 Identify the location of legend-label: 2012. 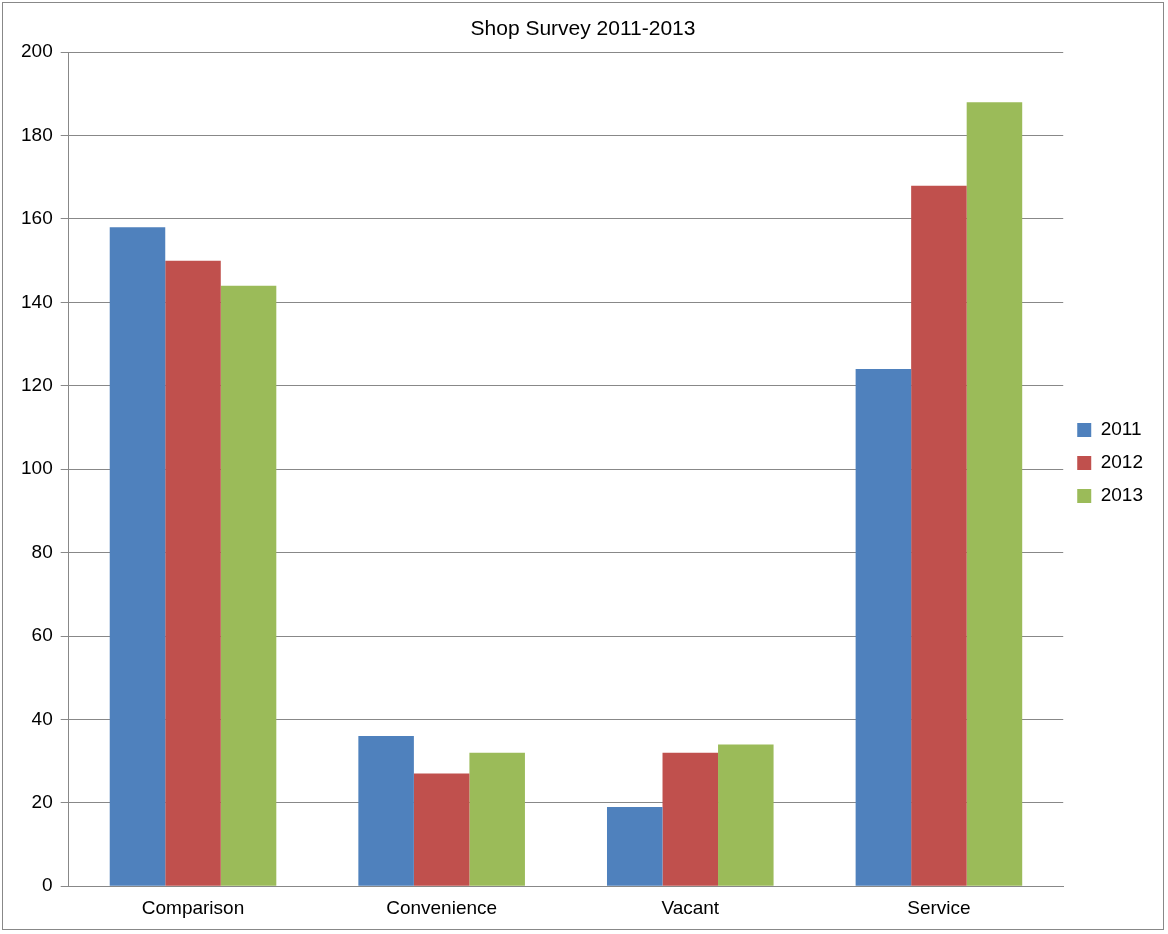
(1122, 462).